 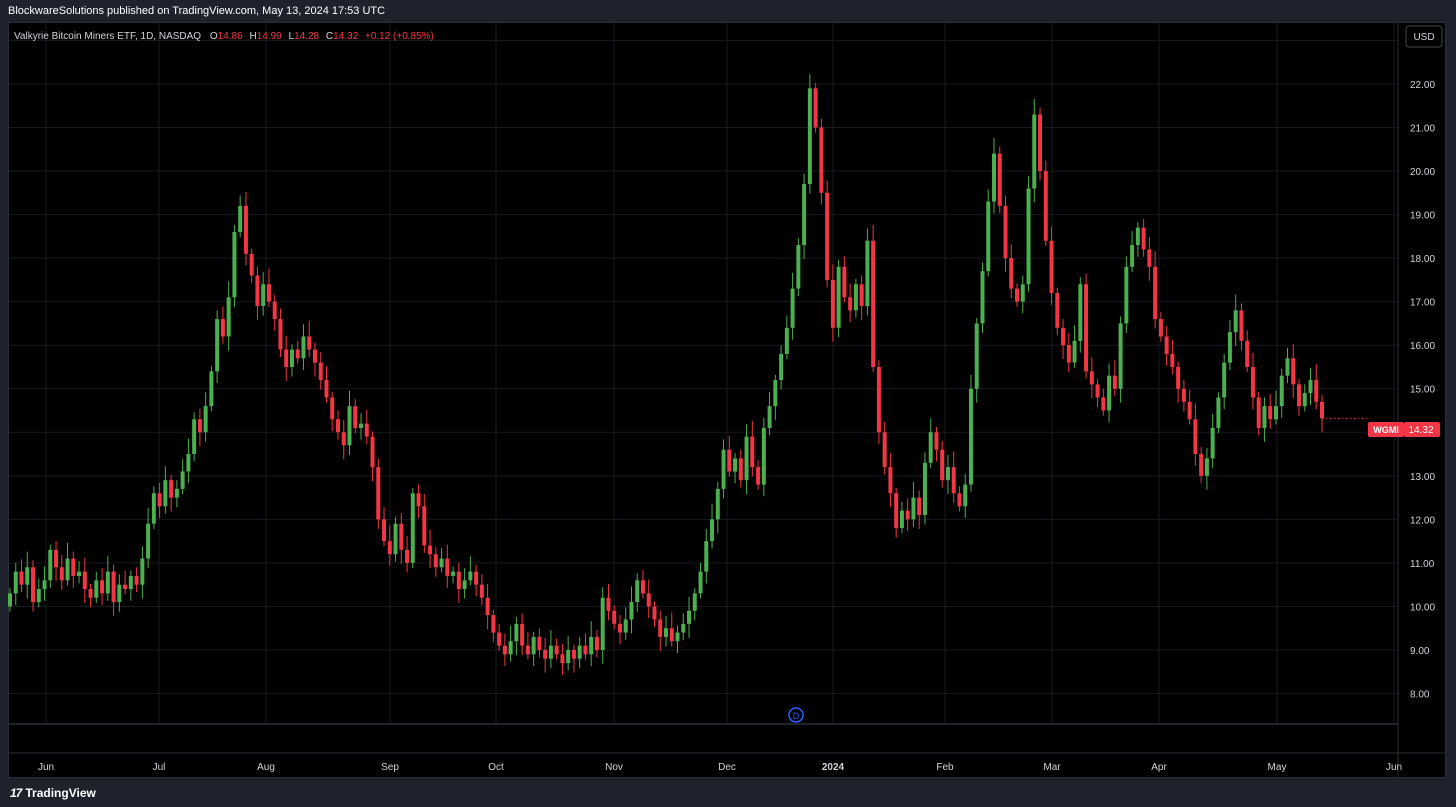 I want to click on legend-low-label: L, so click(x=292, y=36).